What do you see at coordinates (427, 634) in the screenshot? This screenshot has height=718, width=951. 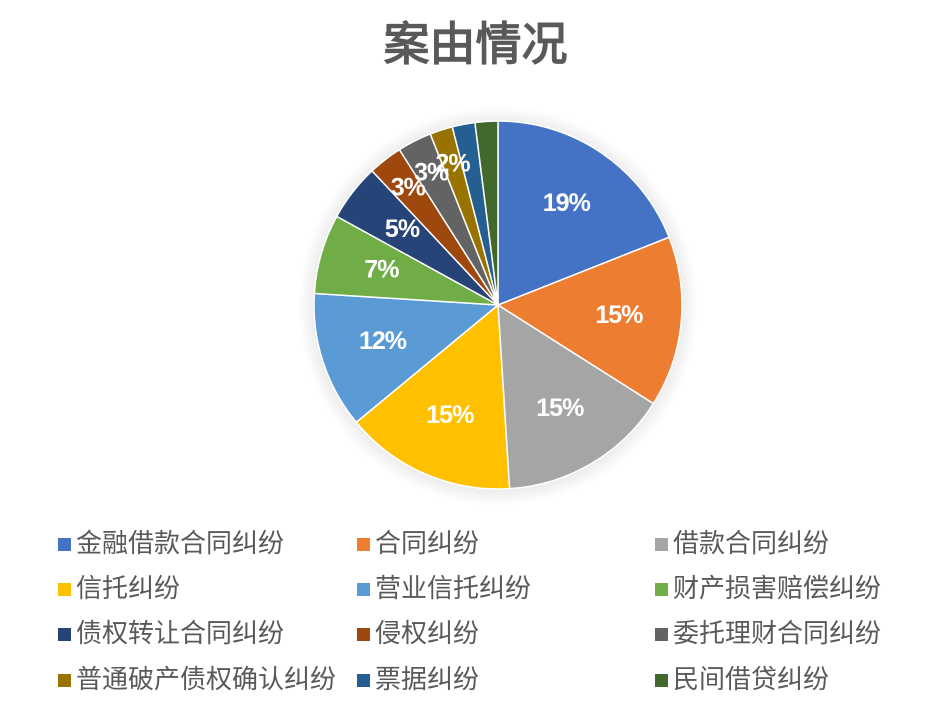 I see `legend-label: 侵权纠纷` at bounding box center [427, 634].